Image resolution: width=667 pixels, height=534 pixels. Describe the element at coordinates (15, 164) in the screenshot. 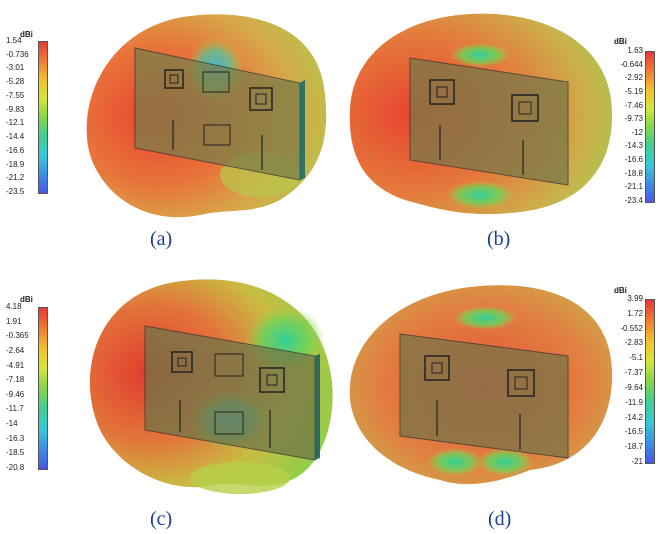

I see `colorbar-tick-label: -18.9` at that location.